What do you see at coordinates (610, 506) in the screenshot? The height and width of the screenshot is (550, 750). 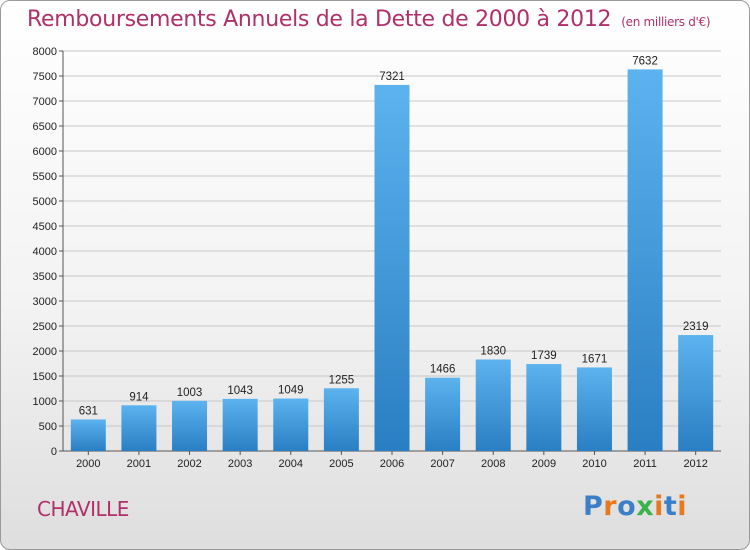 I see `logo-letter: r` at bounding box center [610, 506].